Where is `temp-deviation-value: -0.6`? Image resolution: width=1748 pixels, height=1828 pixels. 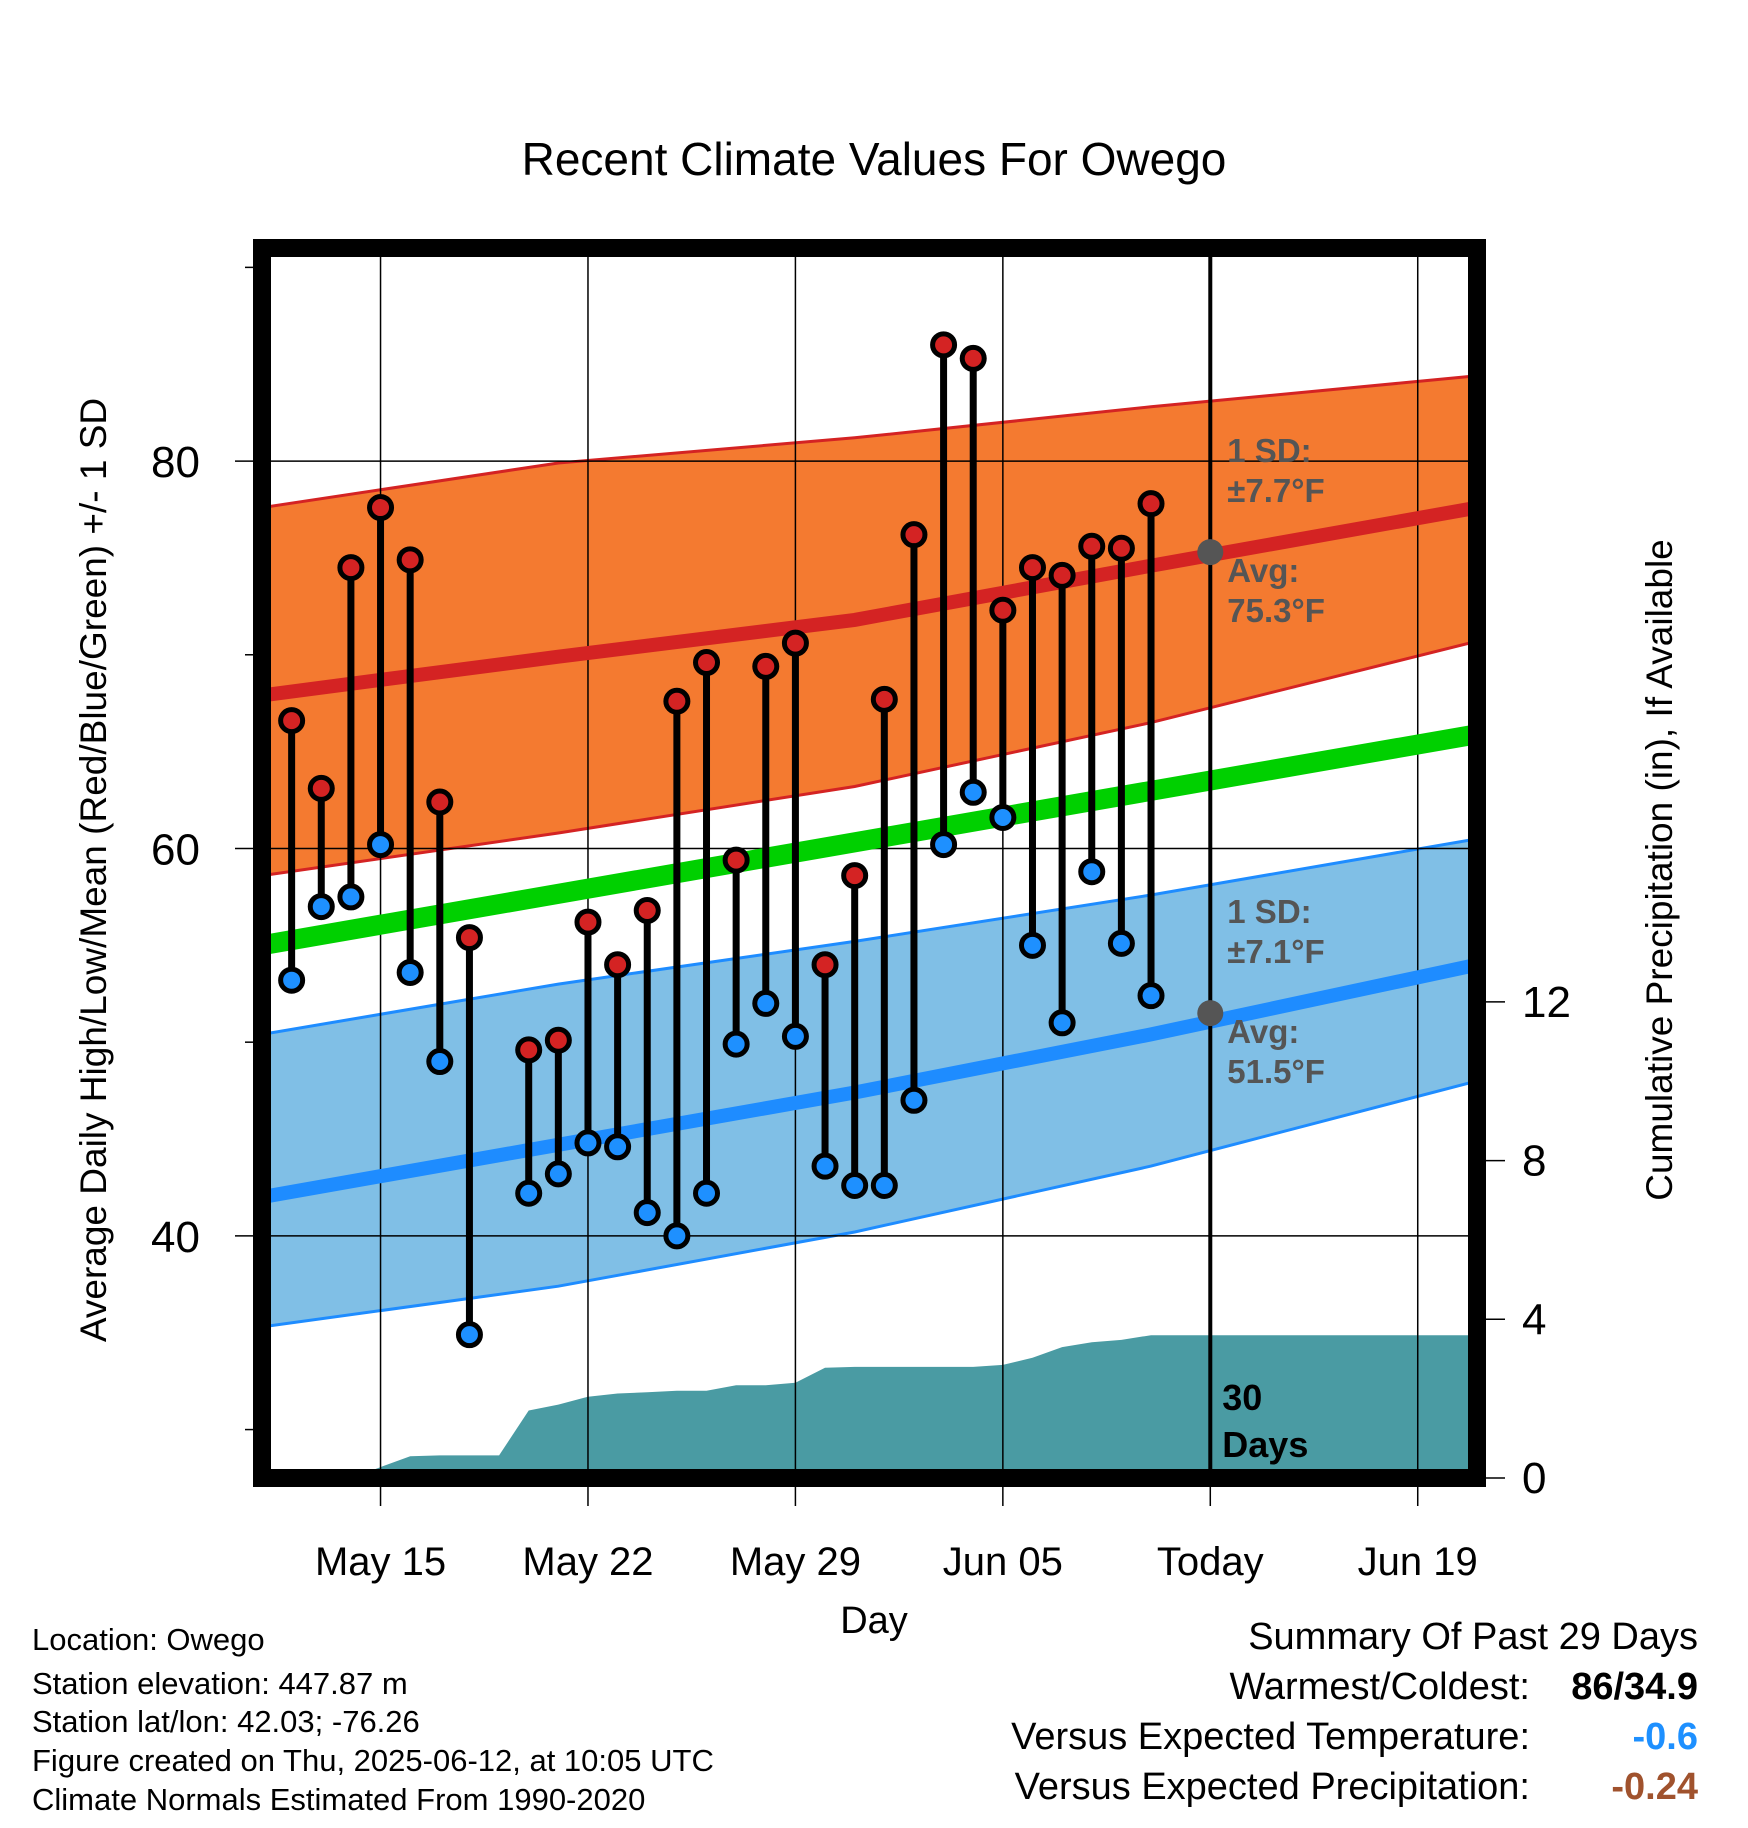 temp-deviation-value: -0.6 is located at coordinates (1665, 1737).